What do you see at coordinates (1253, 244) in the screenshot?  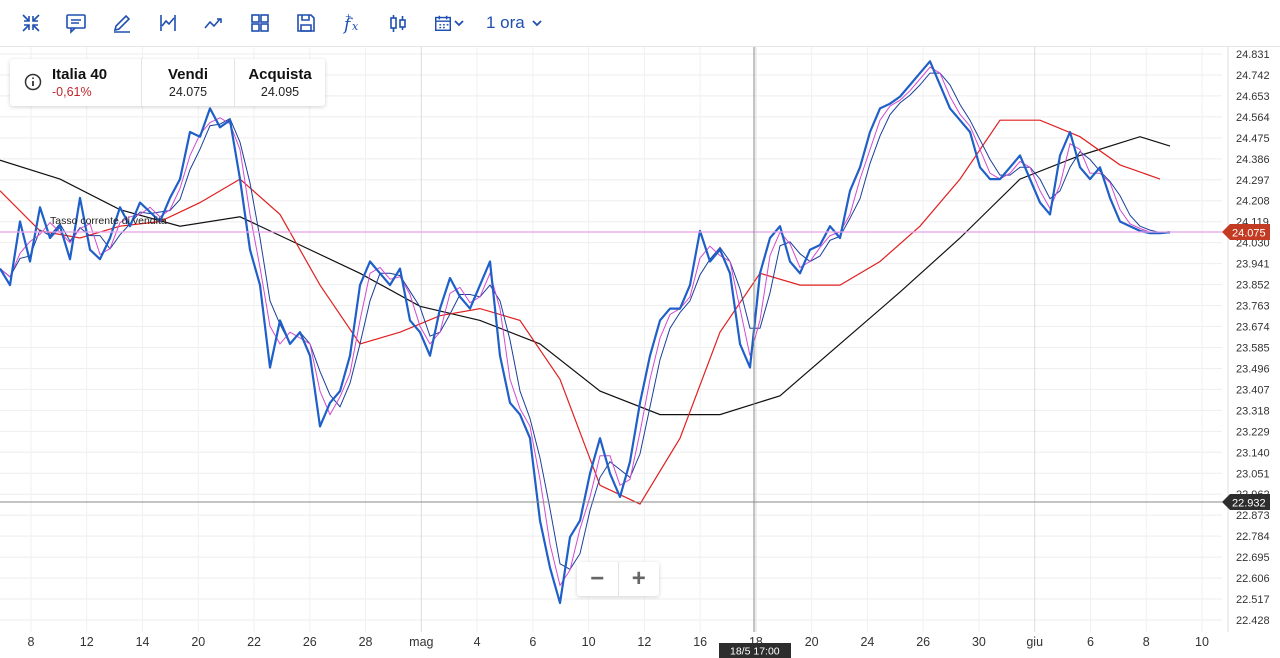 I see `price-tick-label: 24.030` at bounding box center [1253, 244].